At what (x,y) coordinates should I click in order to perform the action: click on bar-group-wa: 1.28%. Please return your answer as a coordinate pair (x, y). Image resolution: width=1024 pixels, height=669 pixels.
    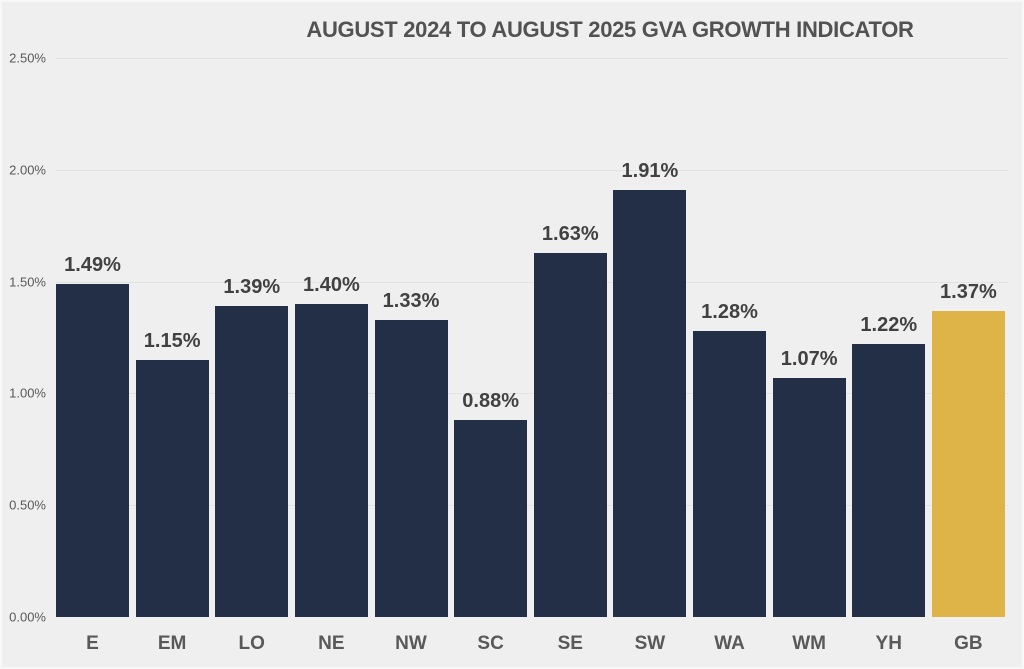
    Looking at the image, I should click on (729, 337).